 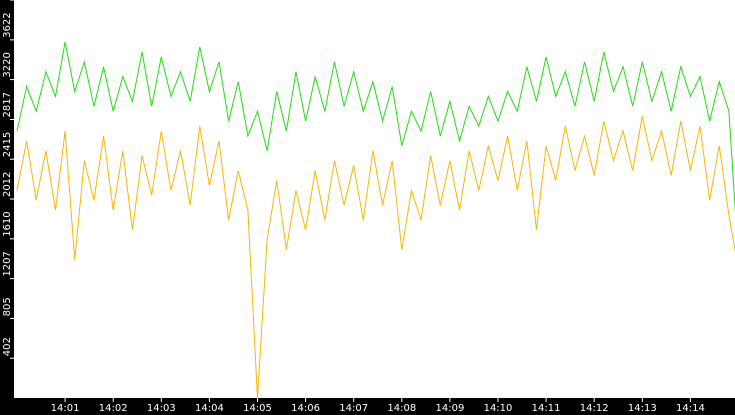 What do you see at coordinates (7, 223) in the screenshot?
I see `y-tick-label: 1610` at bounding box center [7, 223].